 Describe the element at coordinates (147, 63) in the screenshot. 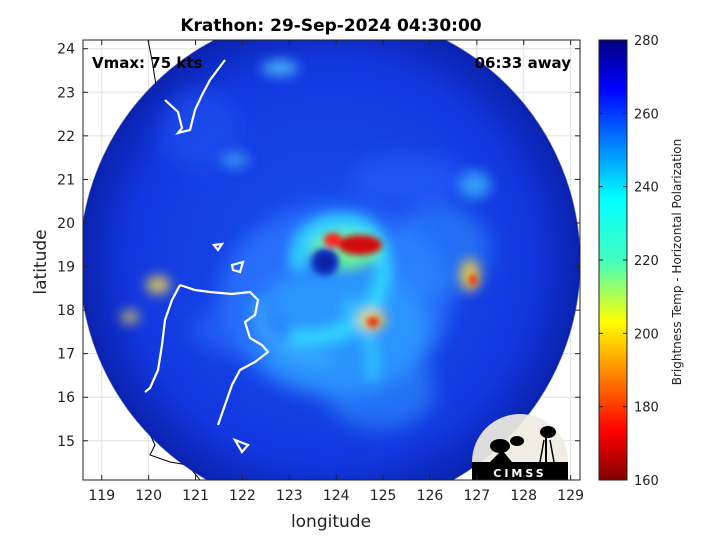

I see `vmax-label: Vmax: 75 kts` at that location.